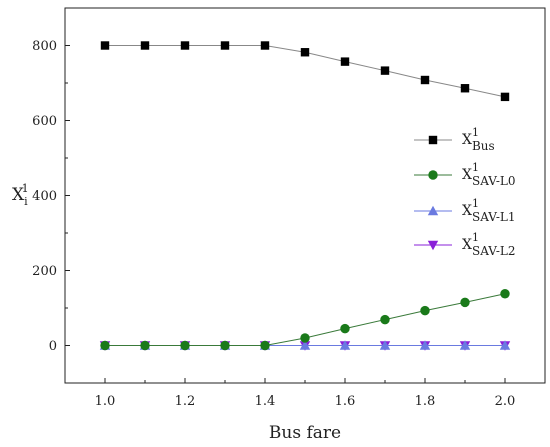 This screenshot has width=550, height=447. I want to click on x-axis-label: Bus fare, so click(305, 433).